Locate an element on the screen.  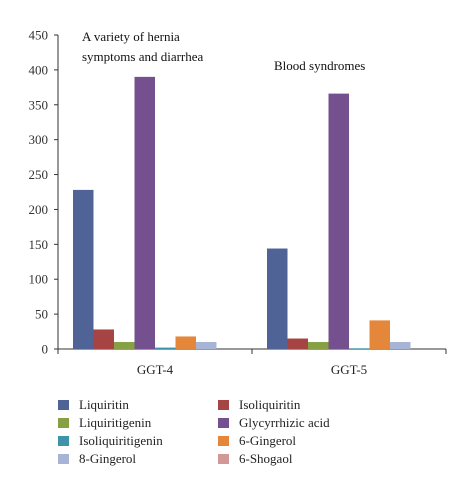
legend-label: Isoliquiritigenin is located at coordinates (121, 440).